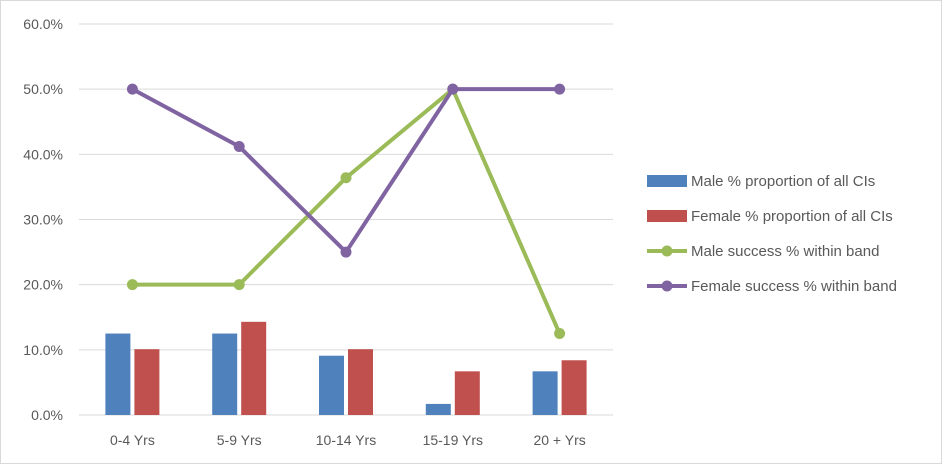 The width and height of the screenshot is (942, 468). Describe the element at coordinates (346, 368) in the screenshot. I see `bars` at that location.